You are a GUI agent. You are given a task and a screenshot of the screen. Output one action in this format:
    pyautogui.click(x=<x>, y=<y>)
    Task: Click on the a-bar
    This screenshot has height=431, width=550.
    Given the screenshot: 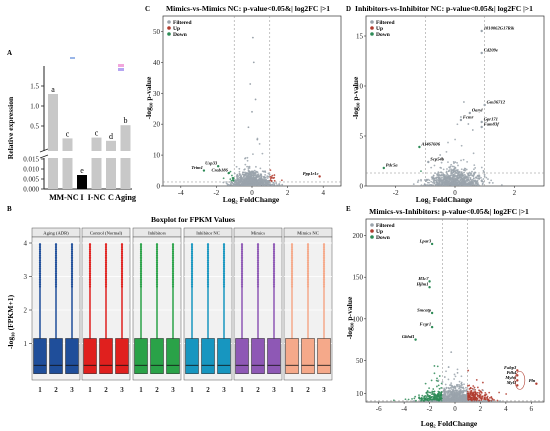 What is the action you would take?
    pyautogui.click(x=96, y=144)
    